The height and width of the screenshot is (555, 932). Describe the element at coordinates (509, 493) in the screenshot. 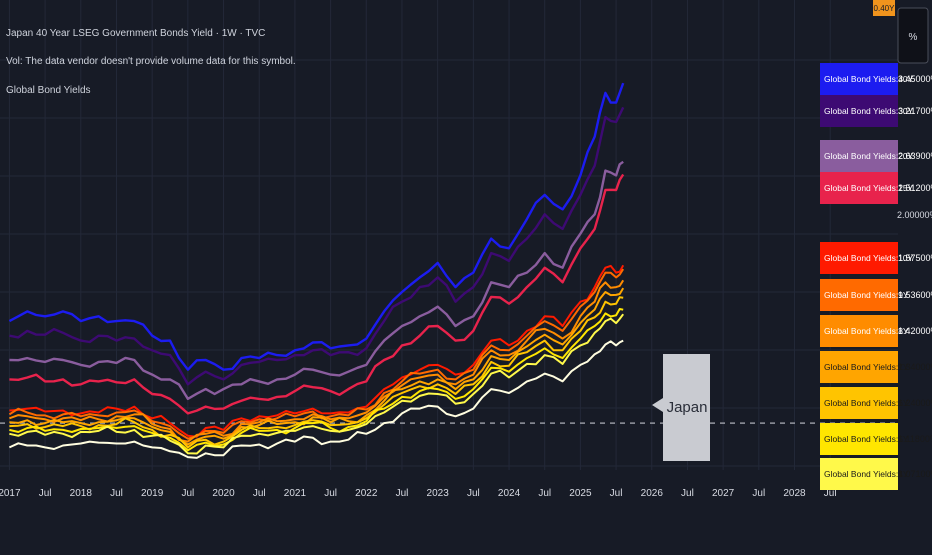

I see `time-axis-tick-label: 2024` at that location.